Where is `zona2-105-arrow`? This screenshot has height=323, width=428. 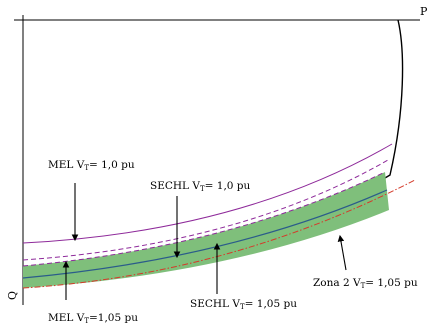
zona2-105-arrow is located at coordinates (342, 252).